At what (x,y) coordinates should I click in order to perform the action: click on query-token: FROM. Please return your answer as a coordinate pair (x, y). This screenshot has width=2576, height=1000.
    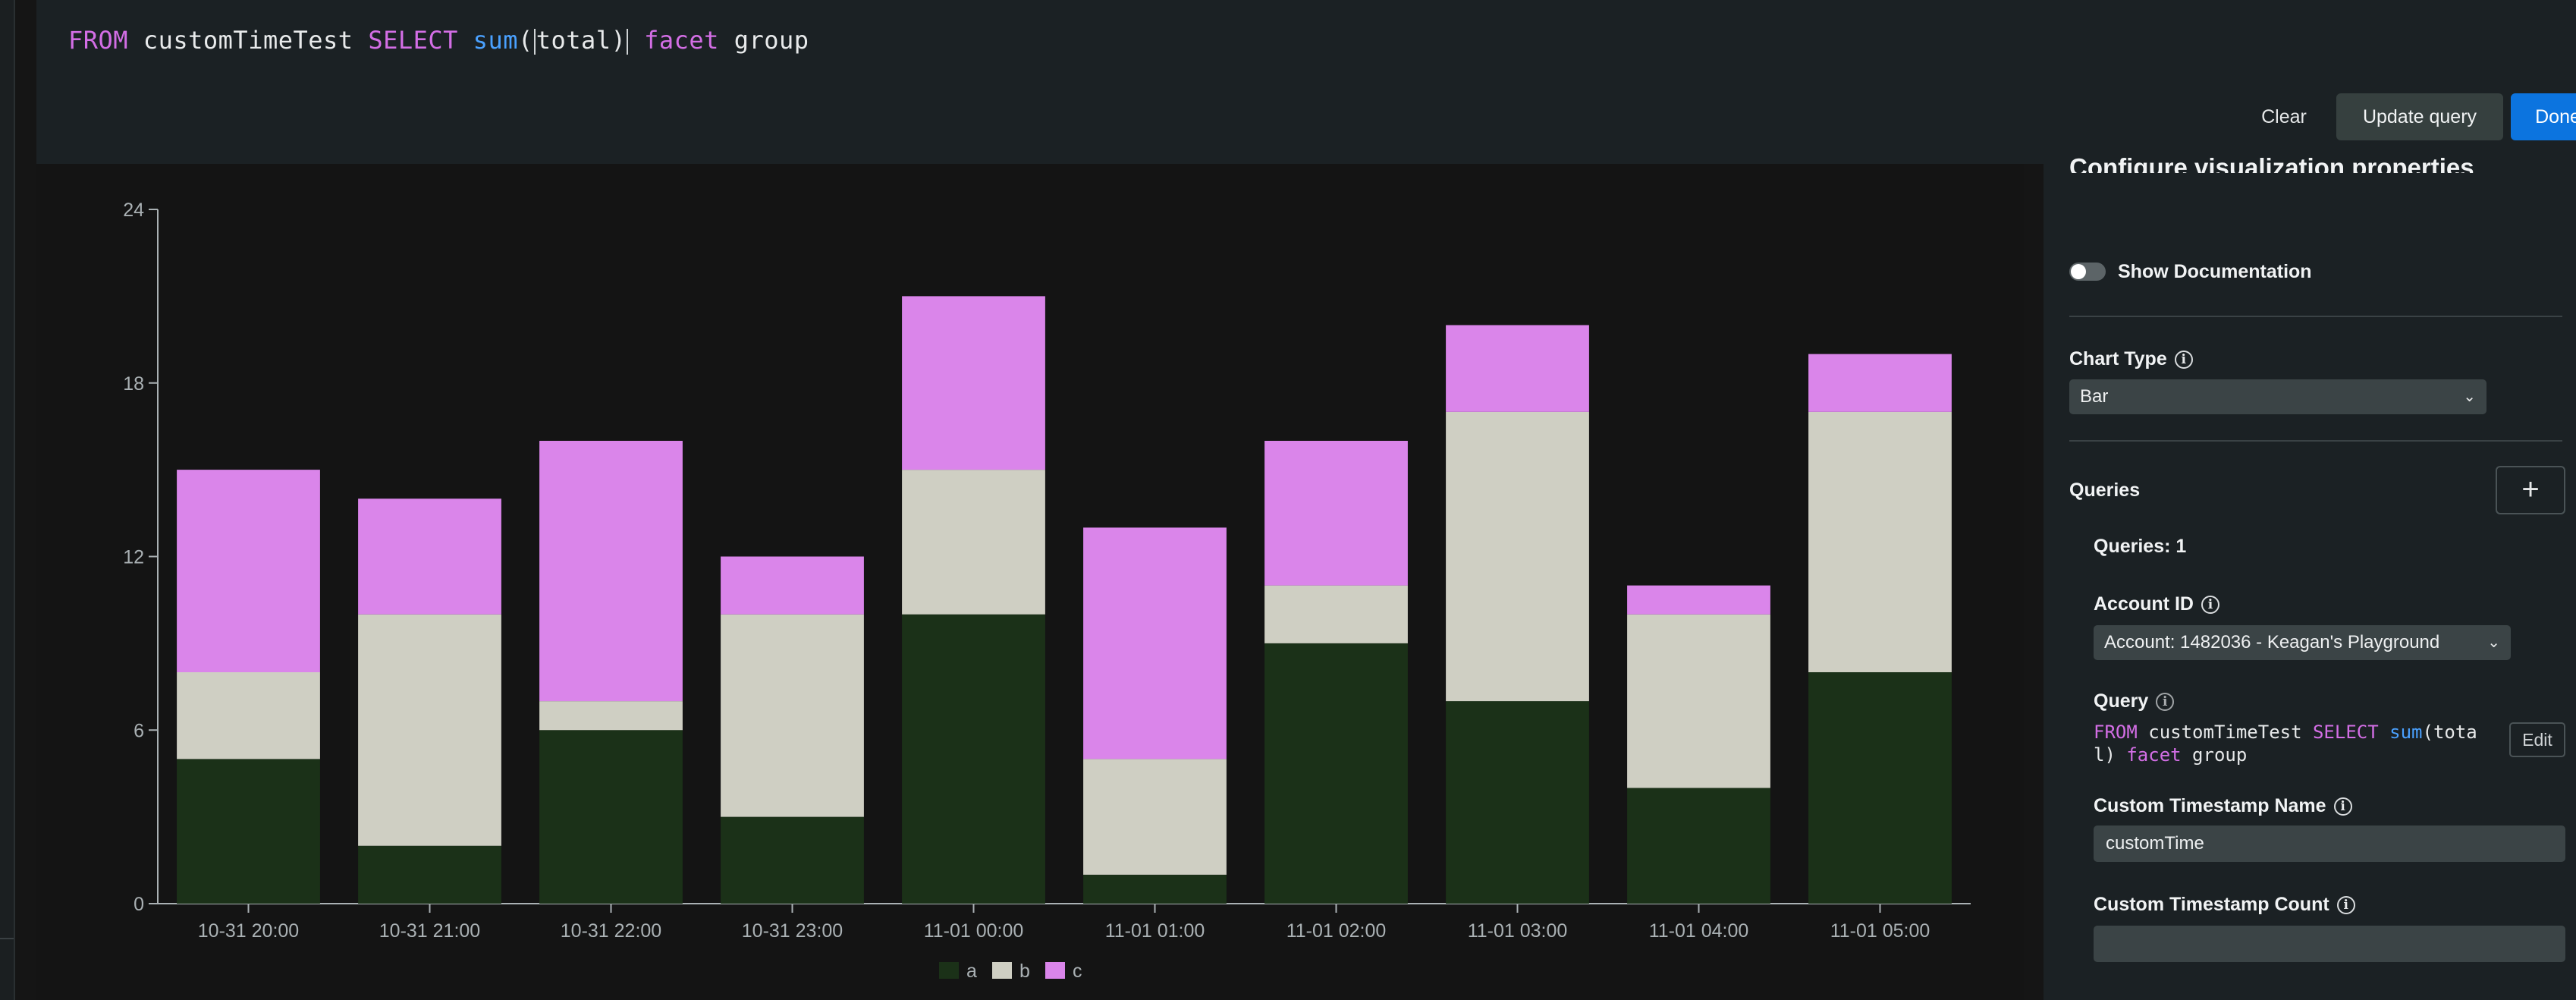
    Looking at the image, I should click on (2116, 733).